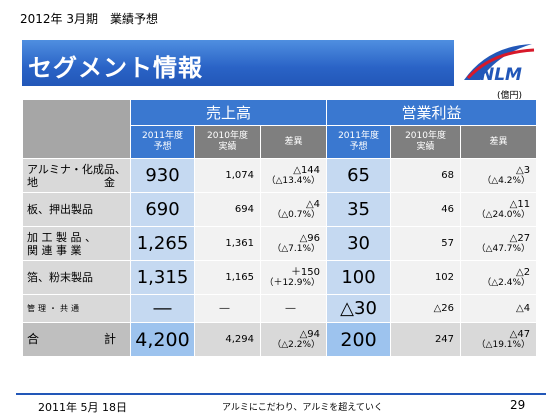 This screenshot has width=560, height=420. I want to click on sales-diff-cell: ＋150 （＋12.9%）, so click(293, 277).